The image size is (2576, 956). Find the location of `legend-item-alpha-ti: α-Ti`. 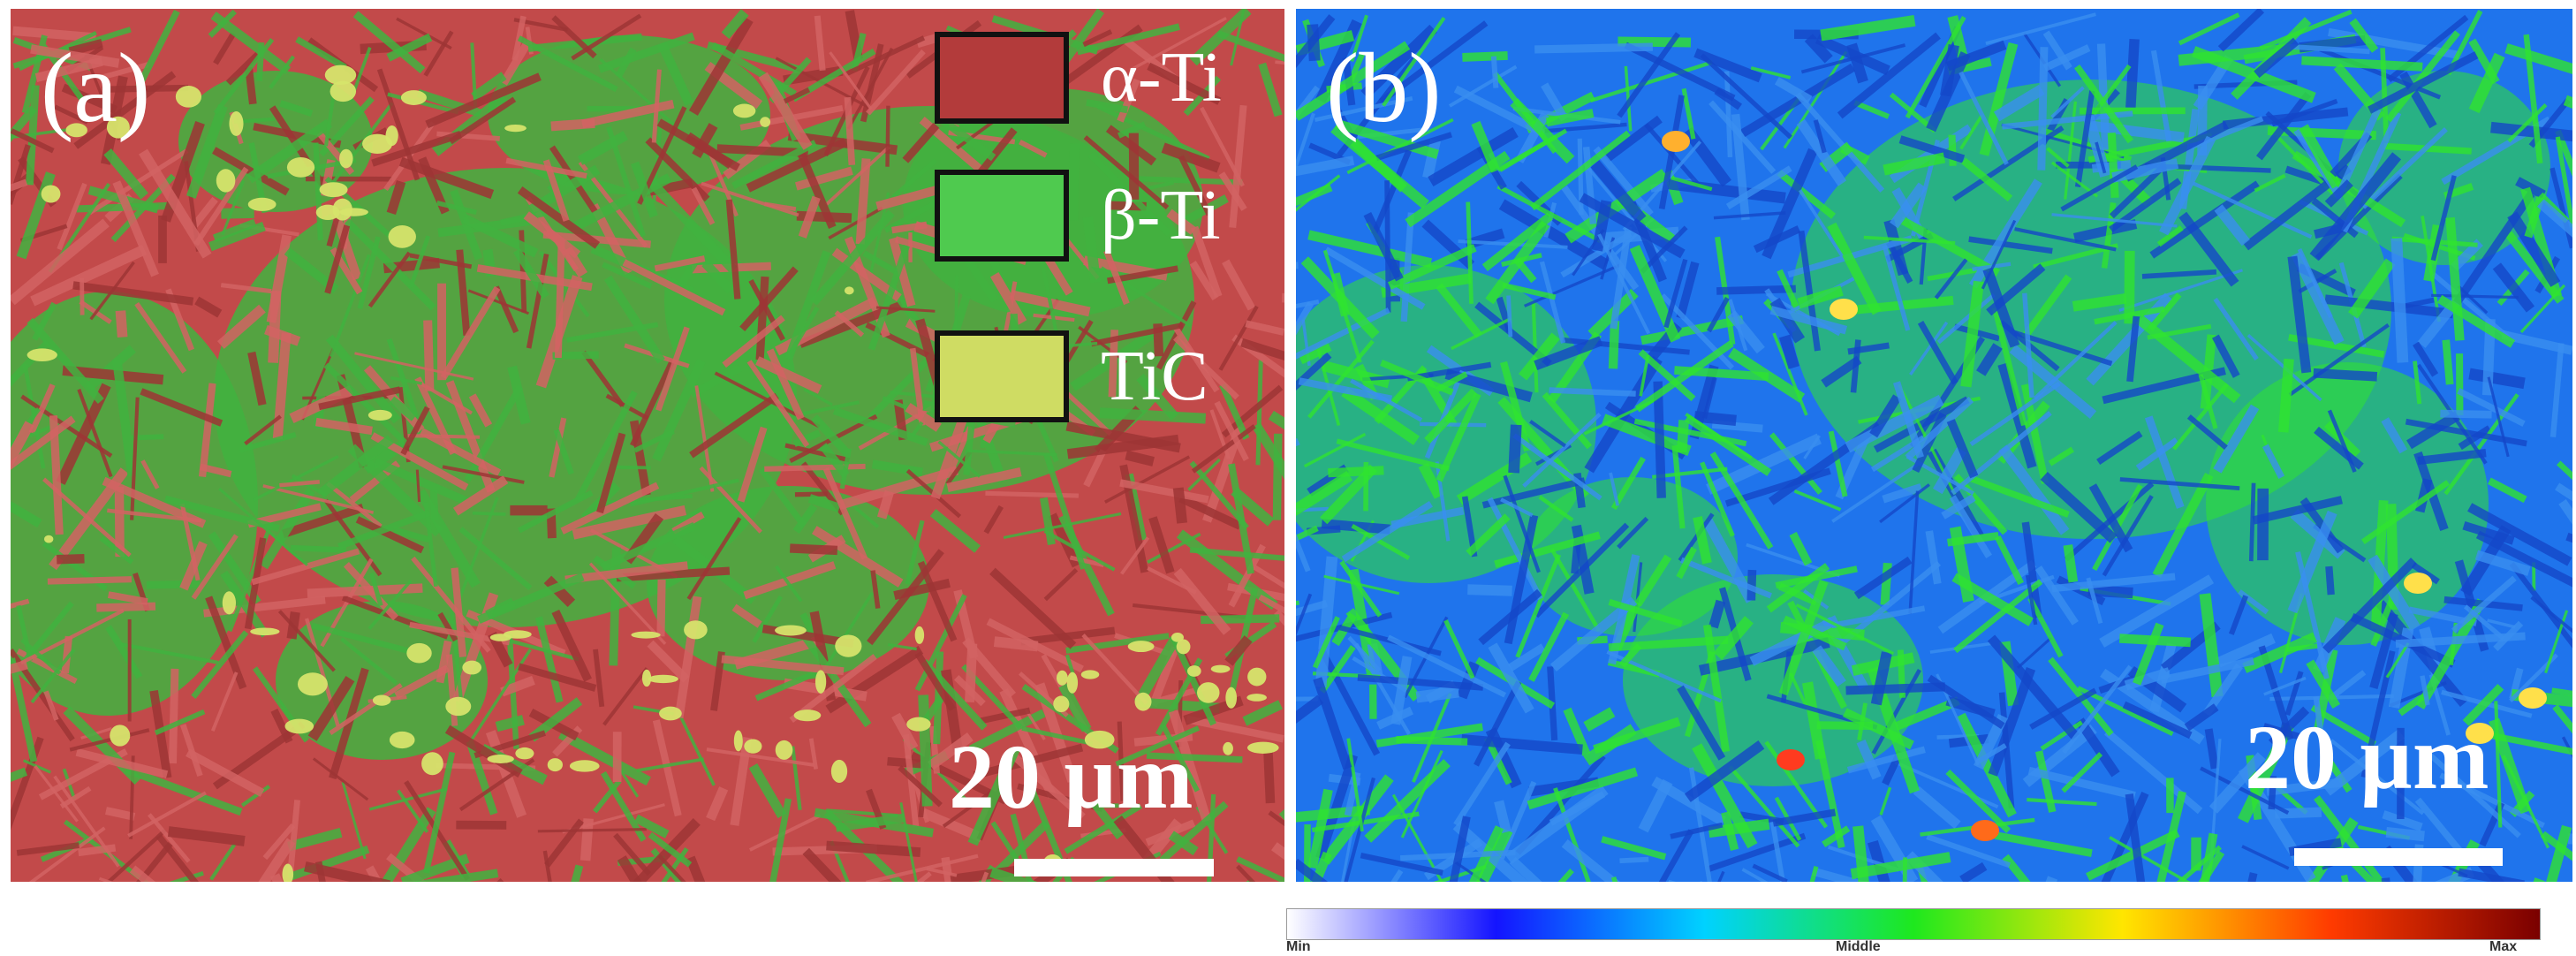

legend-item-alpha-ti: α-Ti is located at coordinates (1103, 80).